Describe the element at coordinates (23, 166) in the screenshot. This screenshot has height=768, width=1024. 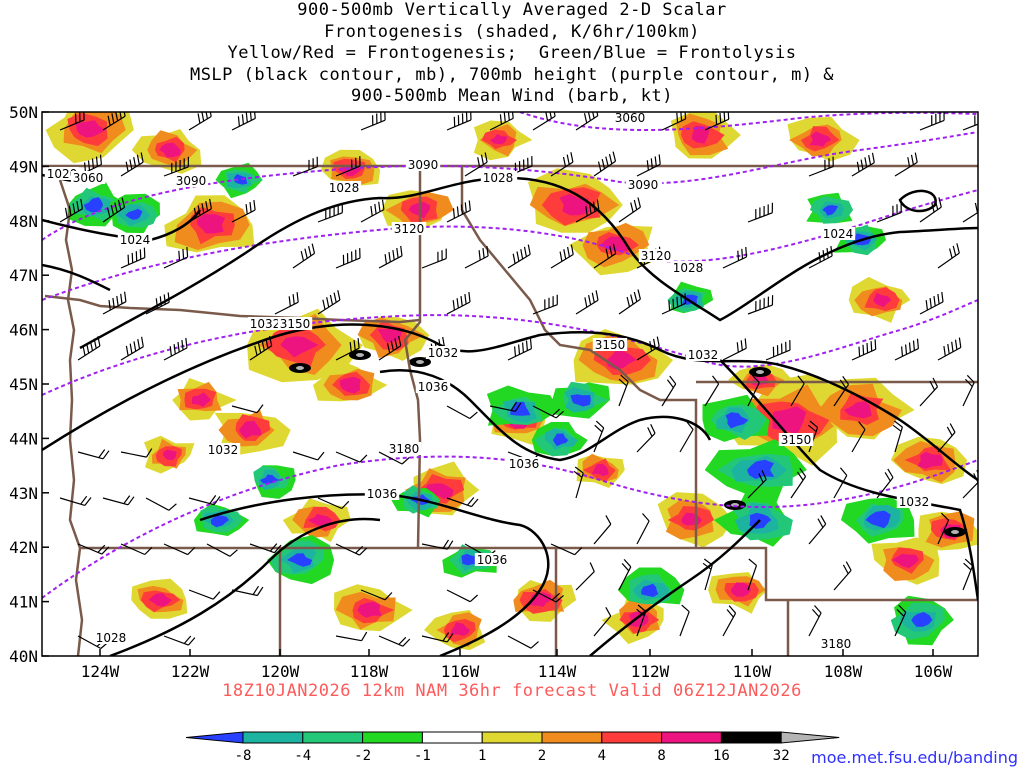
I see `lat-label: 49N` at that location.